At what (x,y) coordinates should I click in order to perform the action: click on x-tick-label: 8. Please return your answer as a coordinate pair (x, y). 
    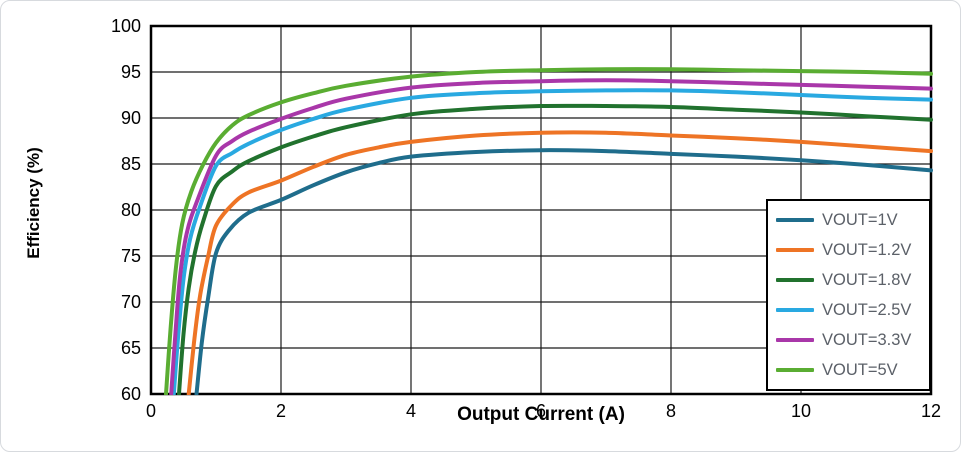
    Looking at the image, I should click on (671, 411).